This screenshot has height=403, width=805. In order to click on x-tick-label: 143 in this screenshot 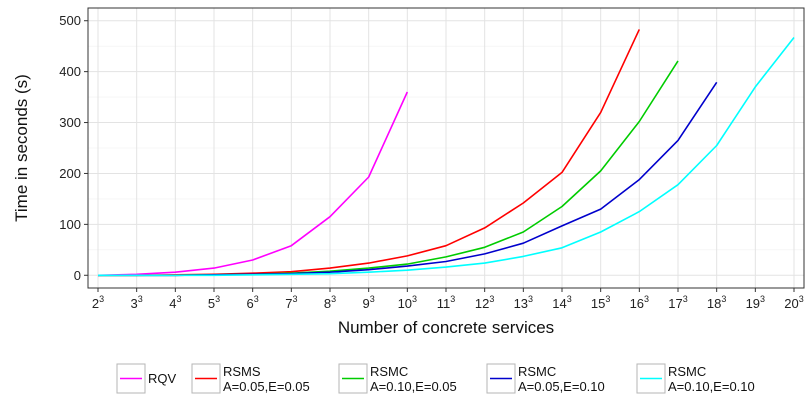, I will do `click(561, 302)`.